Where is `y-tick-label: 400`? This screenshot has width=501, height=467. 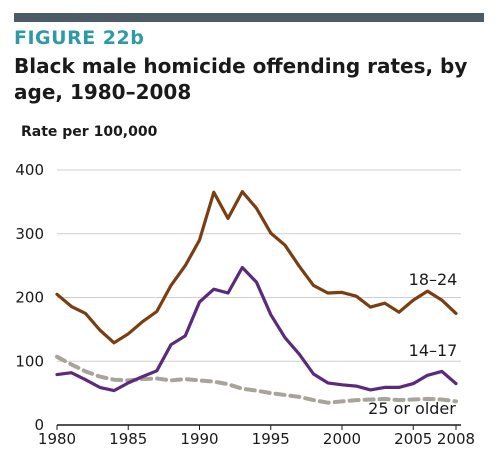 y-tick-label: 400 is located at coordinates (29, 170).